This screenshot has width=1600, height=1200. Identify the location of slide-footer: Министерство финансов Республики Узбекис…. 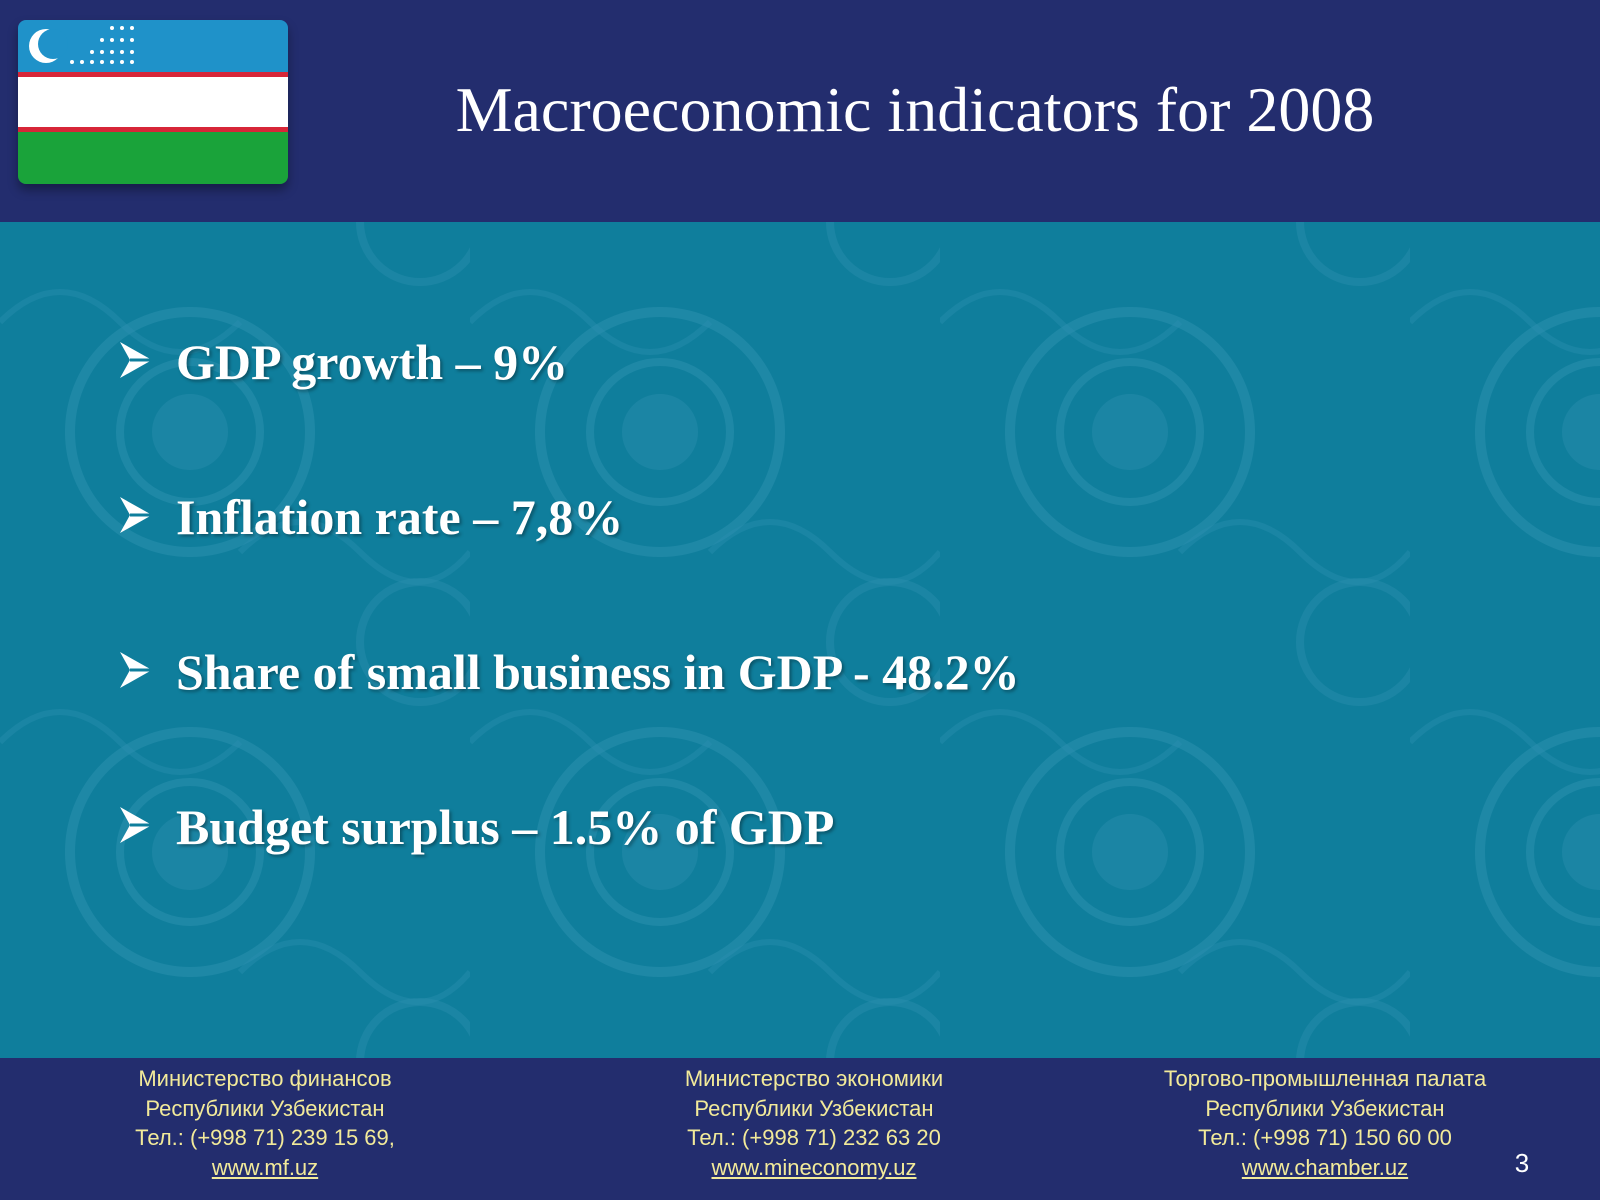
(800, 1129).